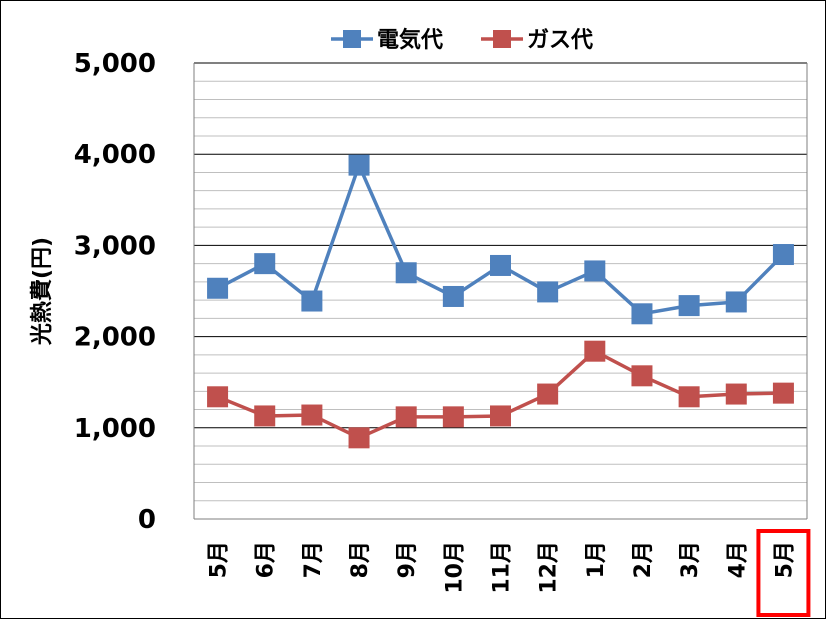  Describe the element at coordinates (549, 567) in the screenshot. I see `x-tick-label: 12月` at that location.